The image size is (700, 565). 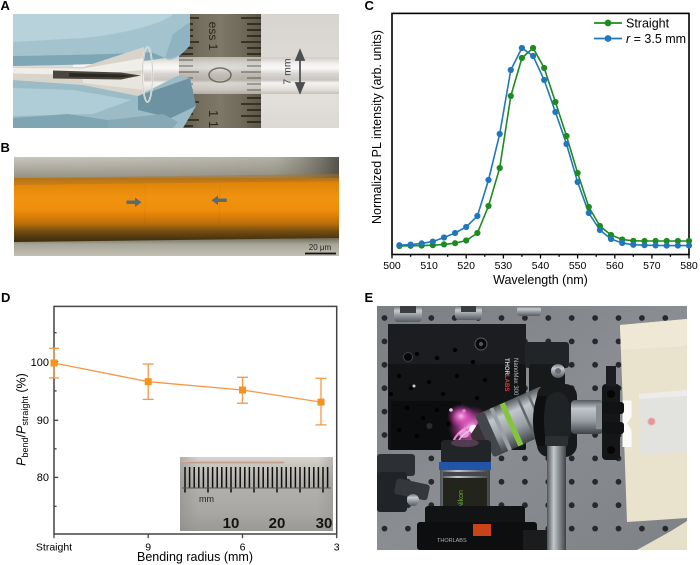 What do you see at coordinates (392, 266) in the screenshot?
I see `svg-text: 500` at bounding box center [392, 266].